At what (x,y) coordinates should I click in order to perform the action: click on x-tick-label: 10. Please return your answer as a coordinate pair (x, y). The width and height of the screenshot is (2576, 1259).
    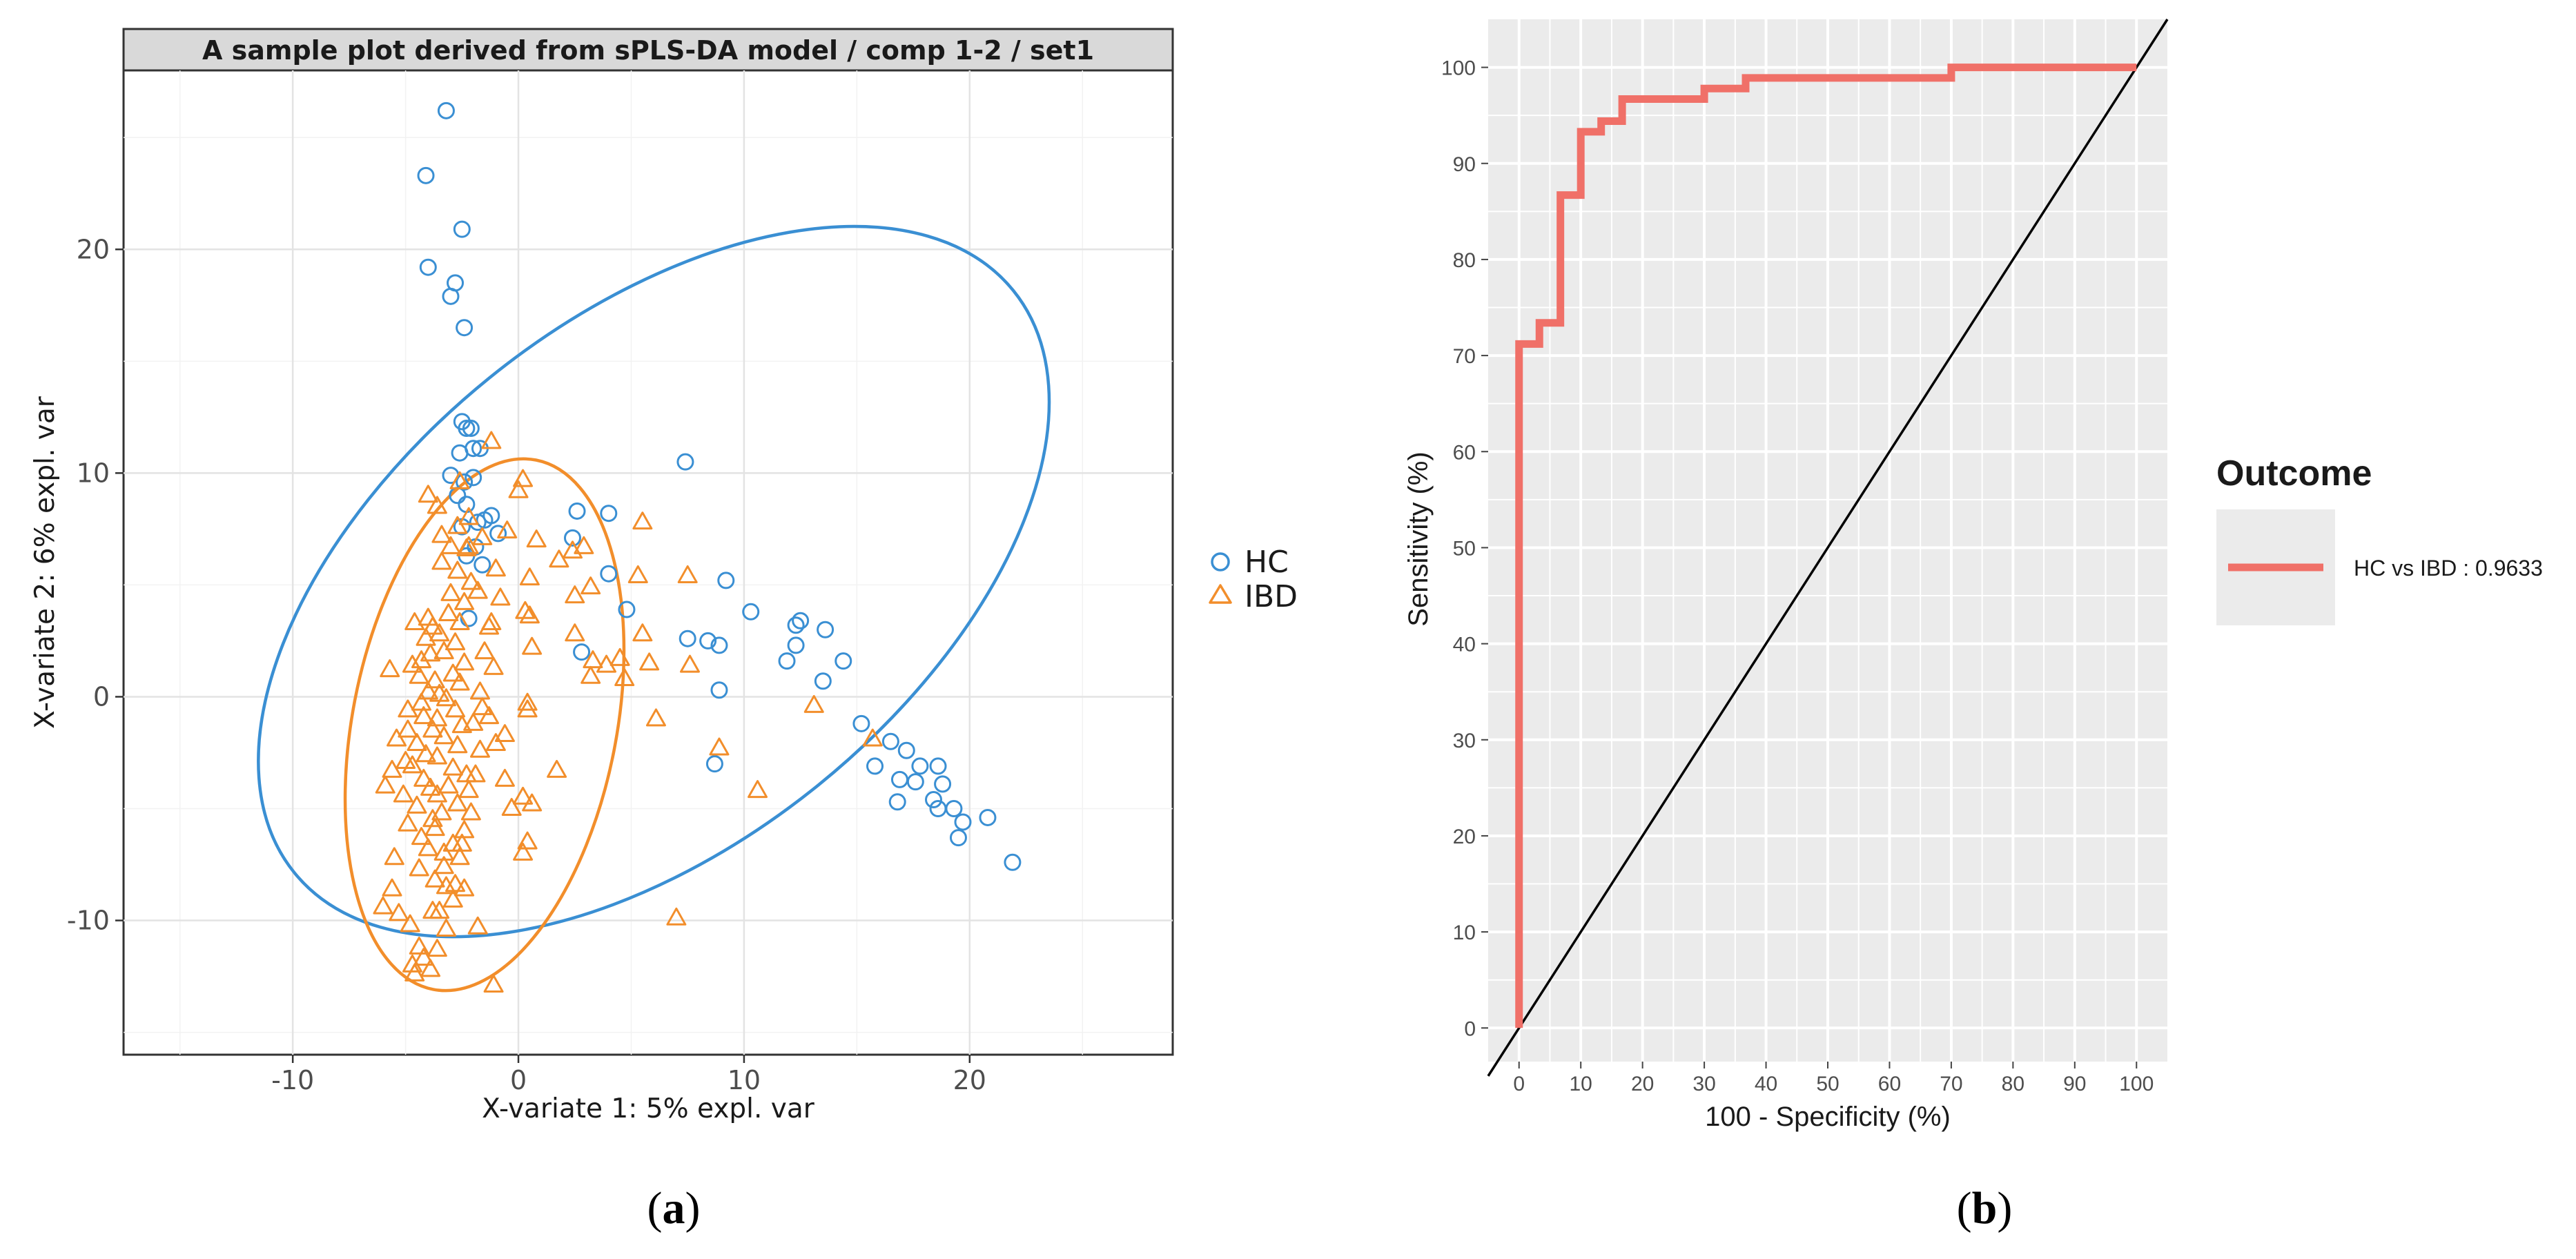
    Looking at the image, I should click on (744, 1080).